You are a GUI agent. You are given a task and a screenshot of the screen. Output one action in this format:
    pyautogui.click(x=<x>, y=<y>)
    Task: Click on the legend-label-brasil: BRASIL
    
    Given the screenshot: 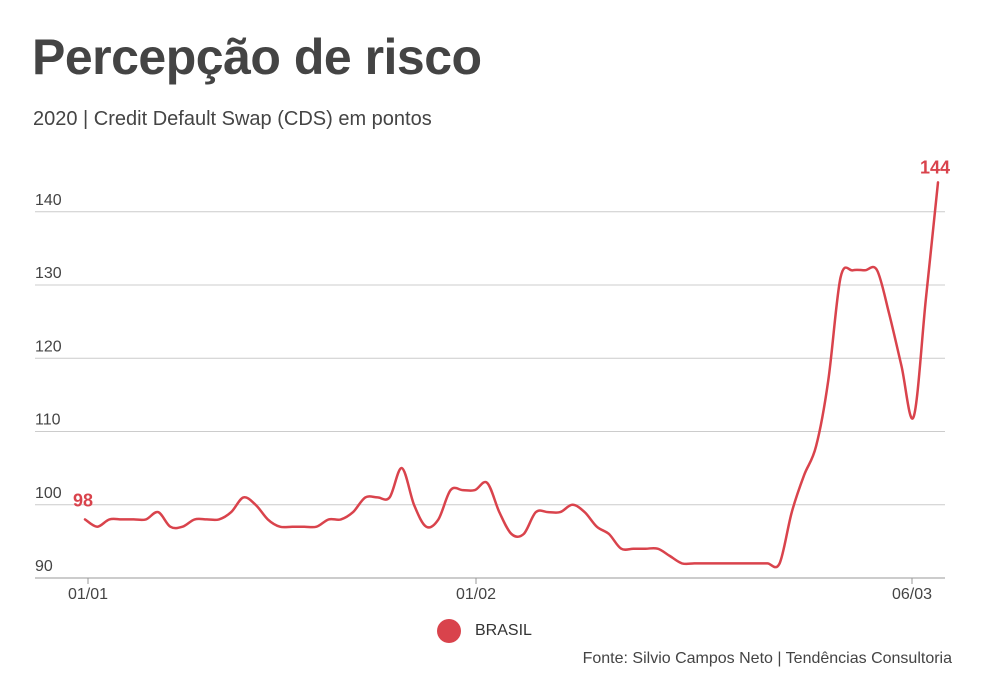 What is the action you would take?
    pyautogui.click(x=503, y=630)
    